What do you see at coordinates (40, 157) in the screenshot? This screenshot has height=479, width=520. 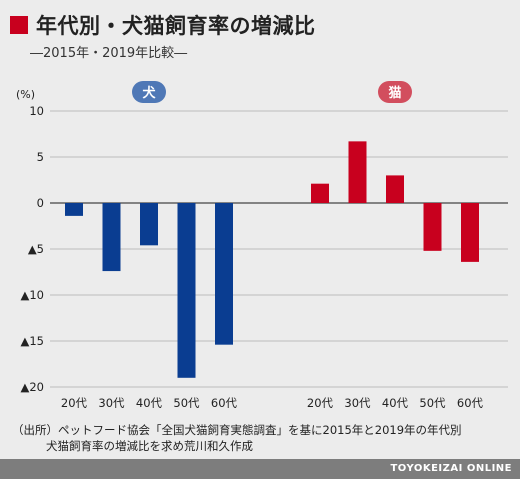 I see `y-tick-label: 5` at bounding box center [40, 157].